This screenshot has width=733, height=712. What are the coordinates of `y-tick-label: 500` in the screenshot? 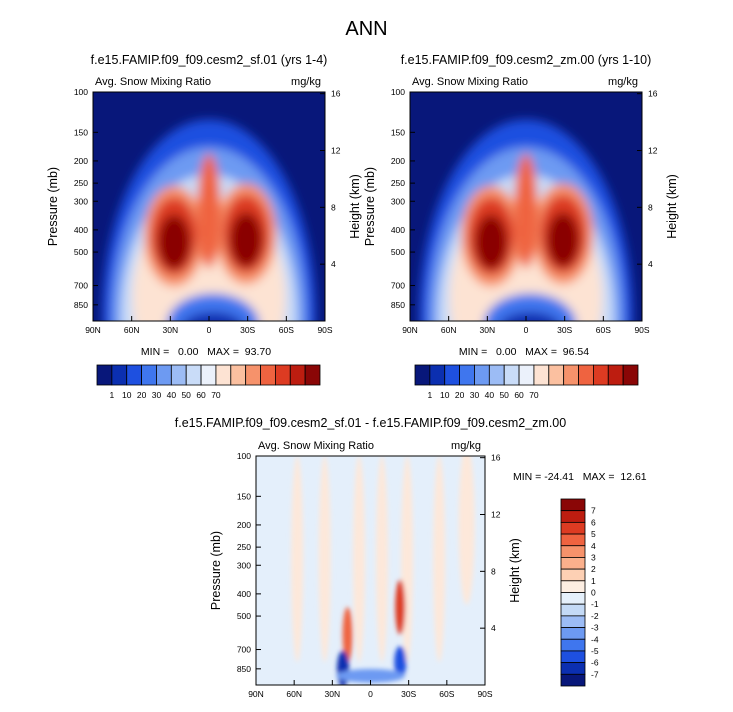 It's located at (398, 252).